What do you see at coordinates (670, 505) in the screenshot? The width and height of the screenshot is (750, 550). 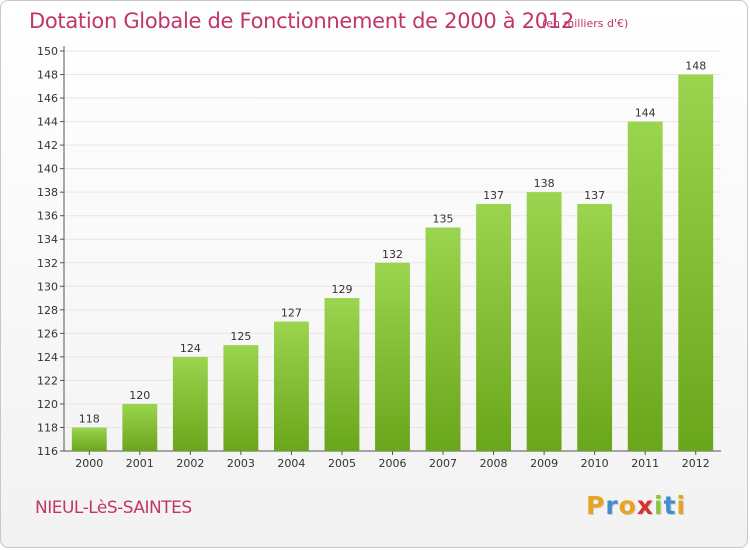 I see `logo-letter: t` at bounding box center [670, 505].